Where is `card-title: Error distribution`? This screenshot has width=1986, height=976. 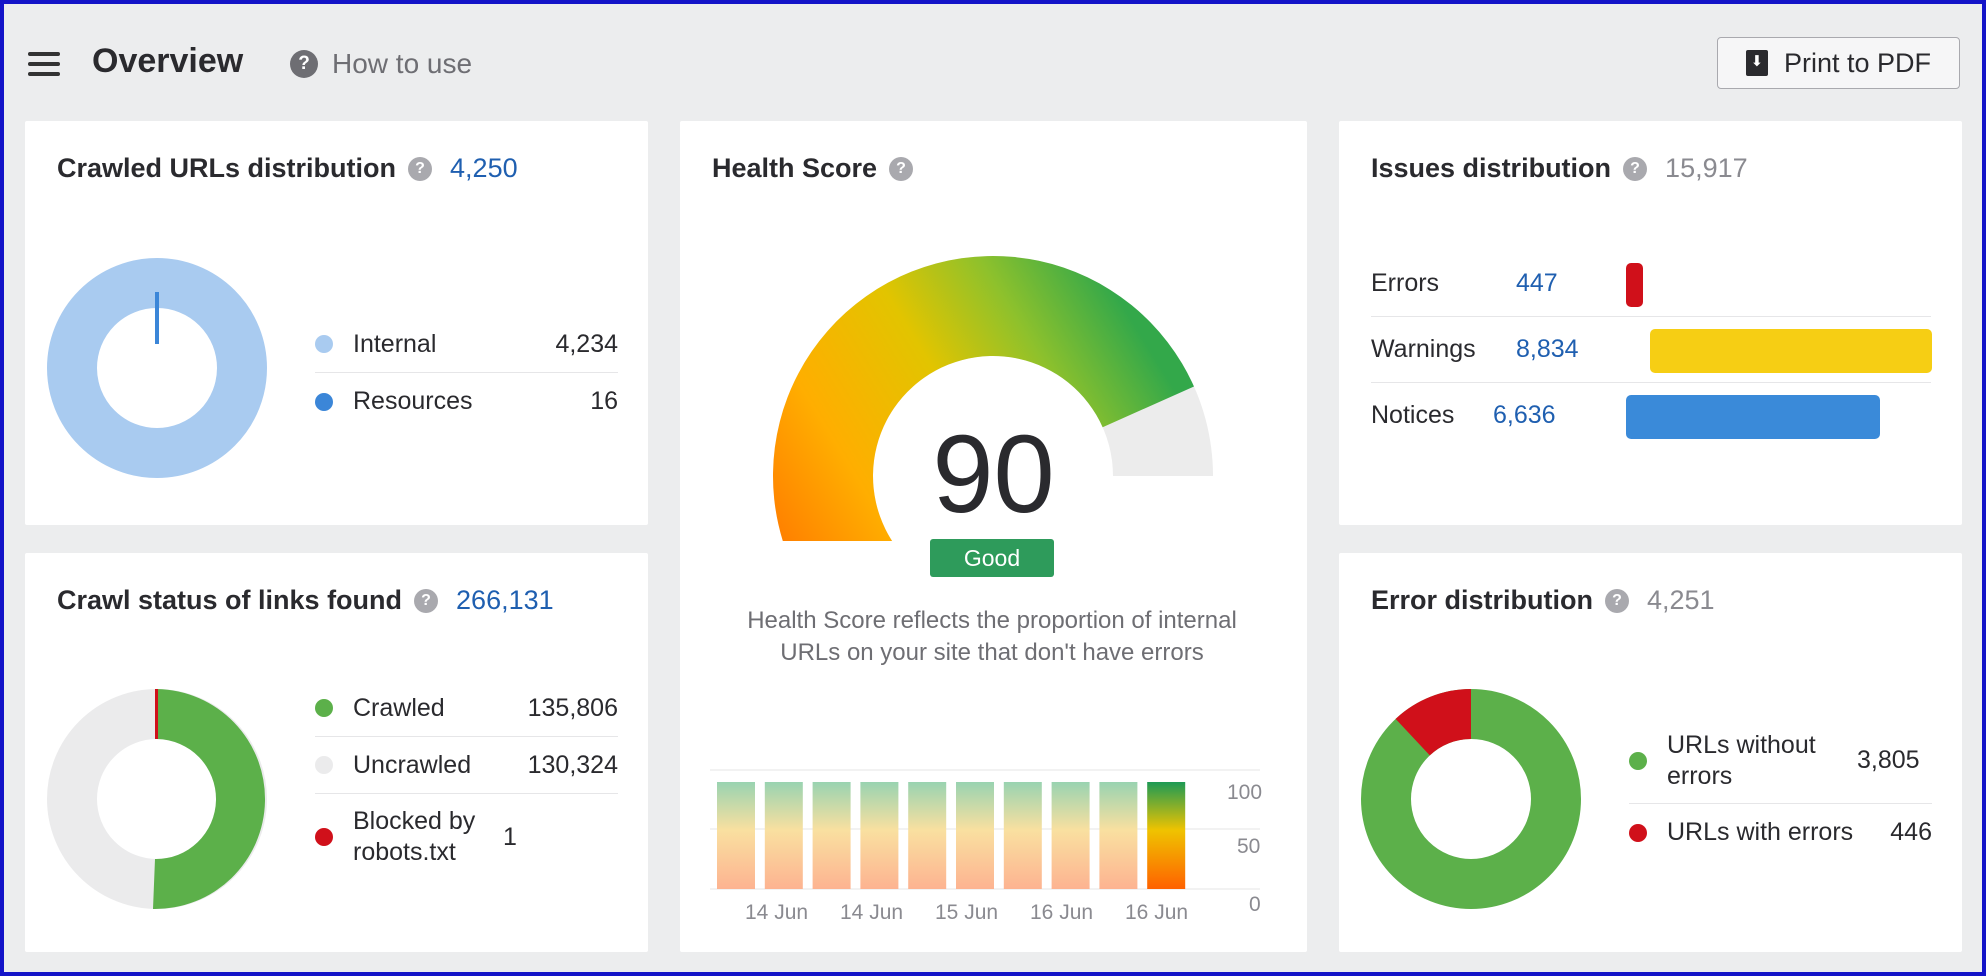
card-title: Error distribution is located at coordinates (1482, 600).